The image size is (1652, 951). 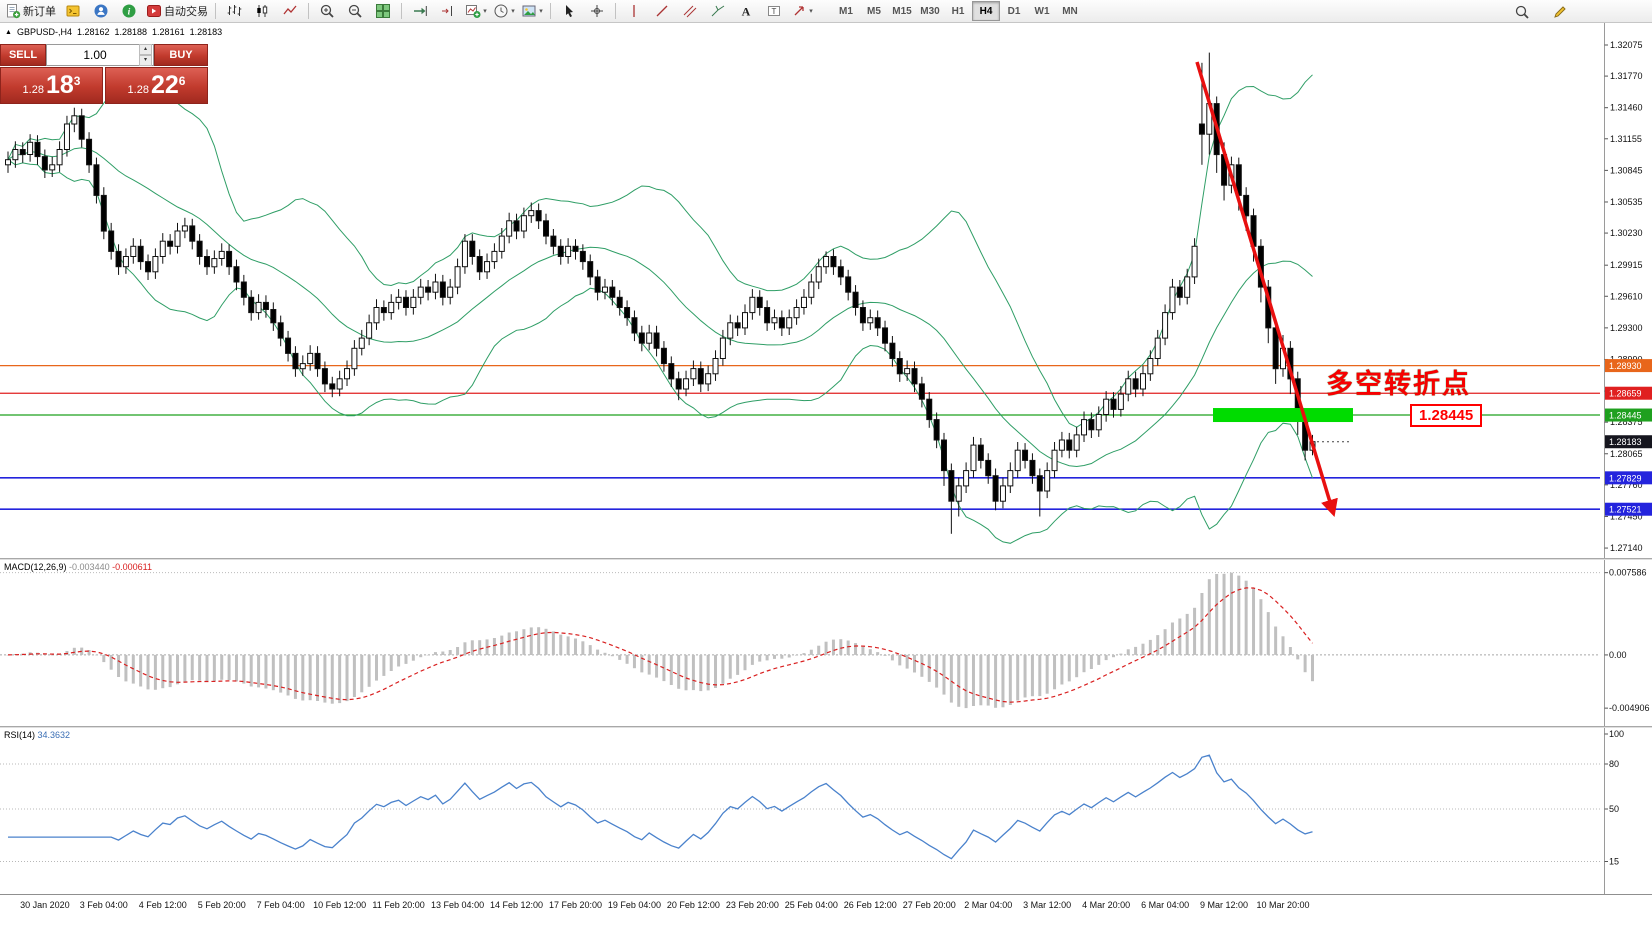 I want to click on timeframe-w1-button: W1, so click(x=1042, y=11).